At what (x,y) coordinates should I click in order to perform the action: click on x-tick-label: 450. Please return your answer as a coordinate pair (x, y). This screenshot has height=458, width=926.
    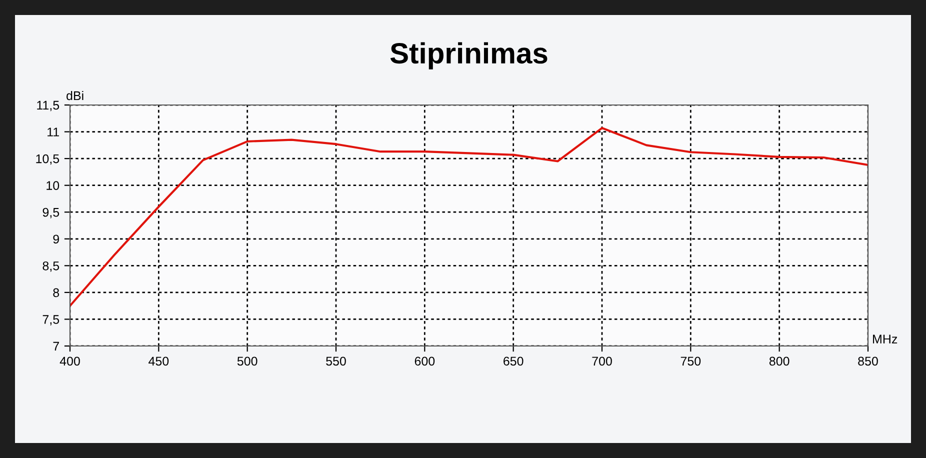
    Looking at the image, I should click on (158, 361).